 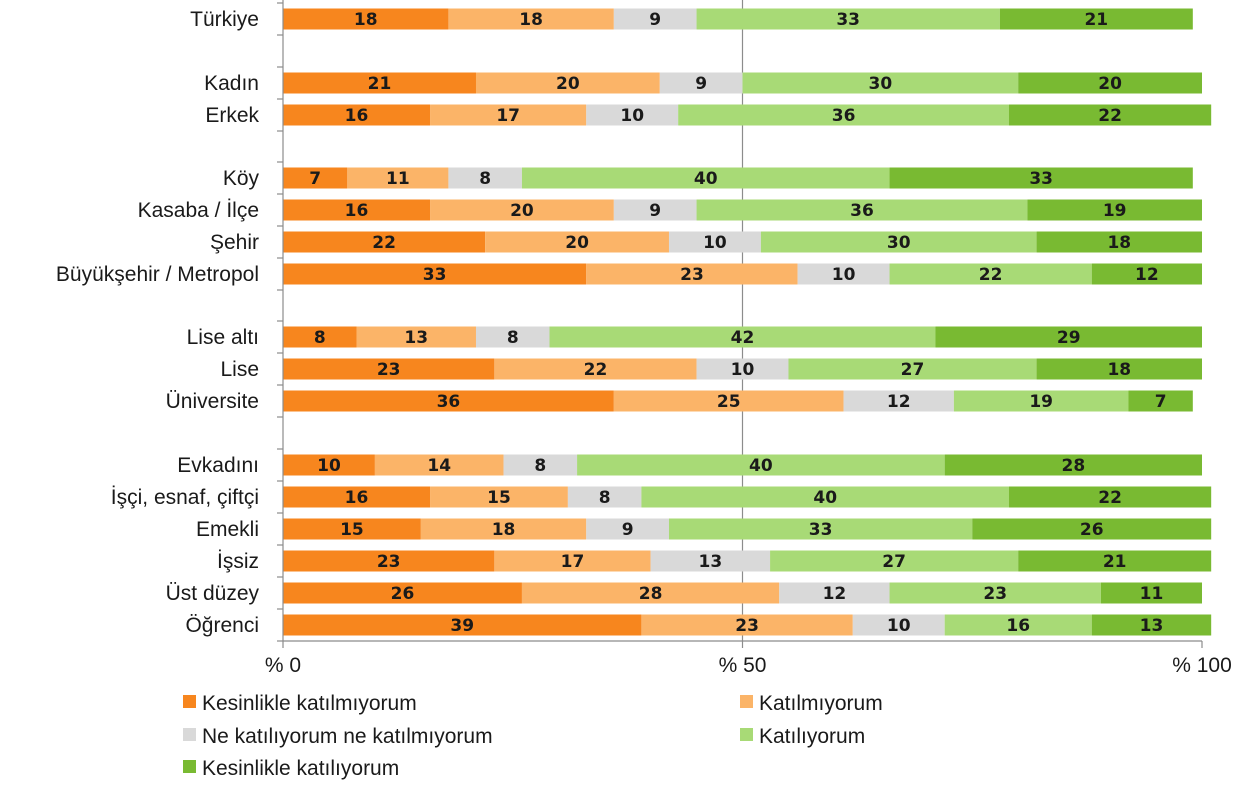 What do you see at coordinates (729, 402) in the screenshot?
I see `data-label: 25` at bounding box center [729, 402].